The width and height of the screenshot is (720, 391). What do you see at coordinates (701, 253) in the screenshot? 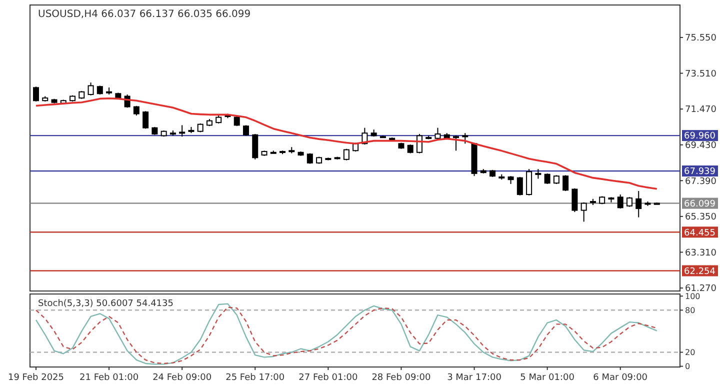
I see `y-tick-label: 63.310` at bounding box center [701, 253].